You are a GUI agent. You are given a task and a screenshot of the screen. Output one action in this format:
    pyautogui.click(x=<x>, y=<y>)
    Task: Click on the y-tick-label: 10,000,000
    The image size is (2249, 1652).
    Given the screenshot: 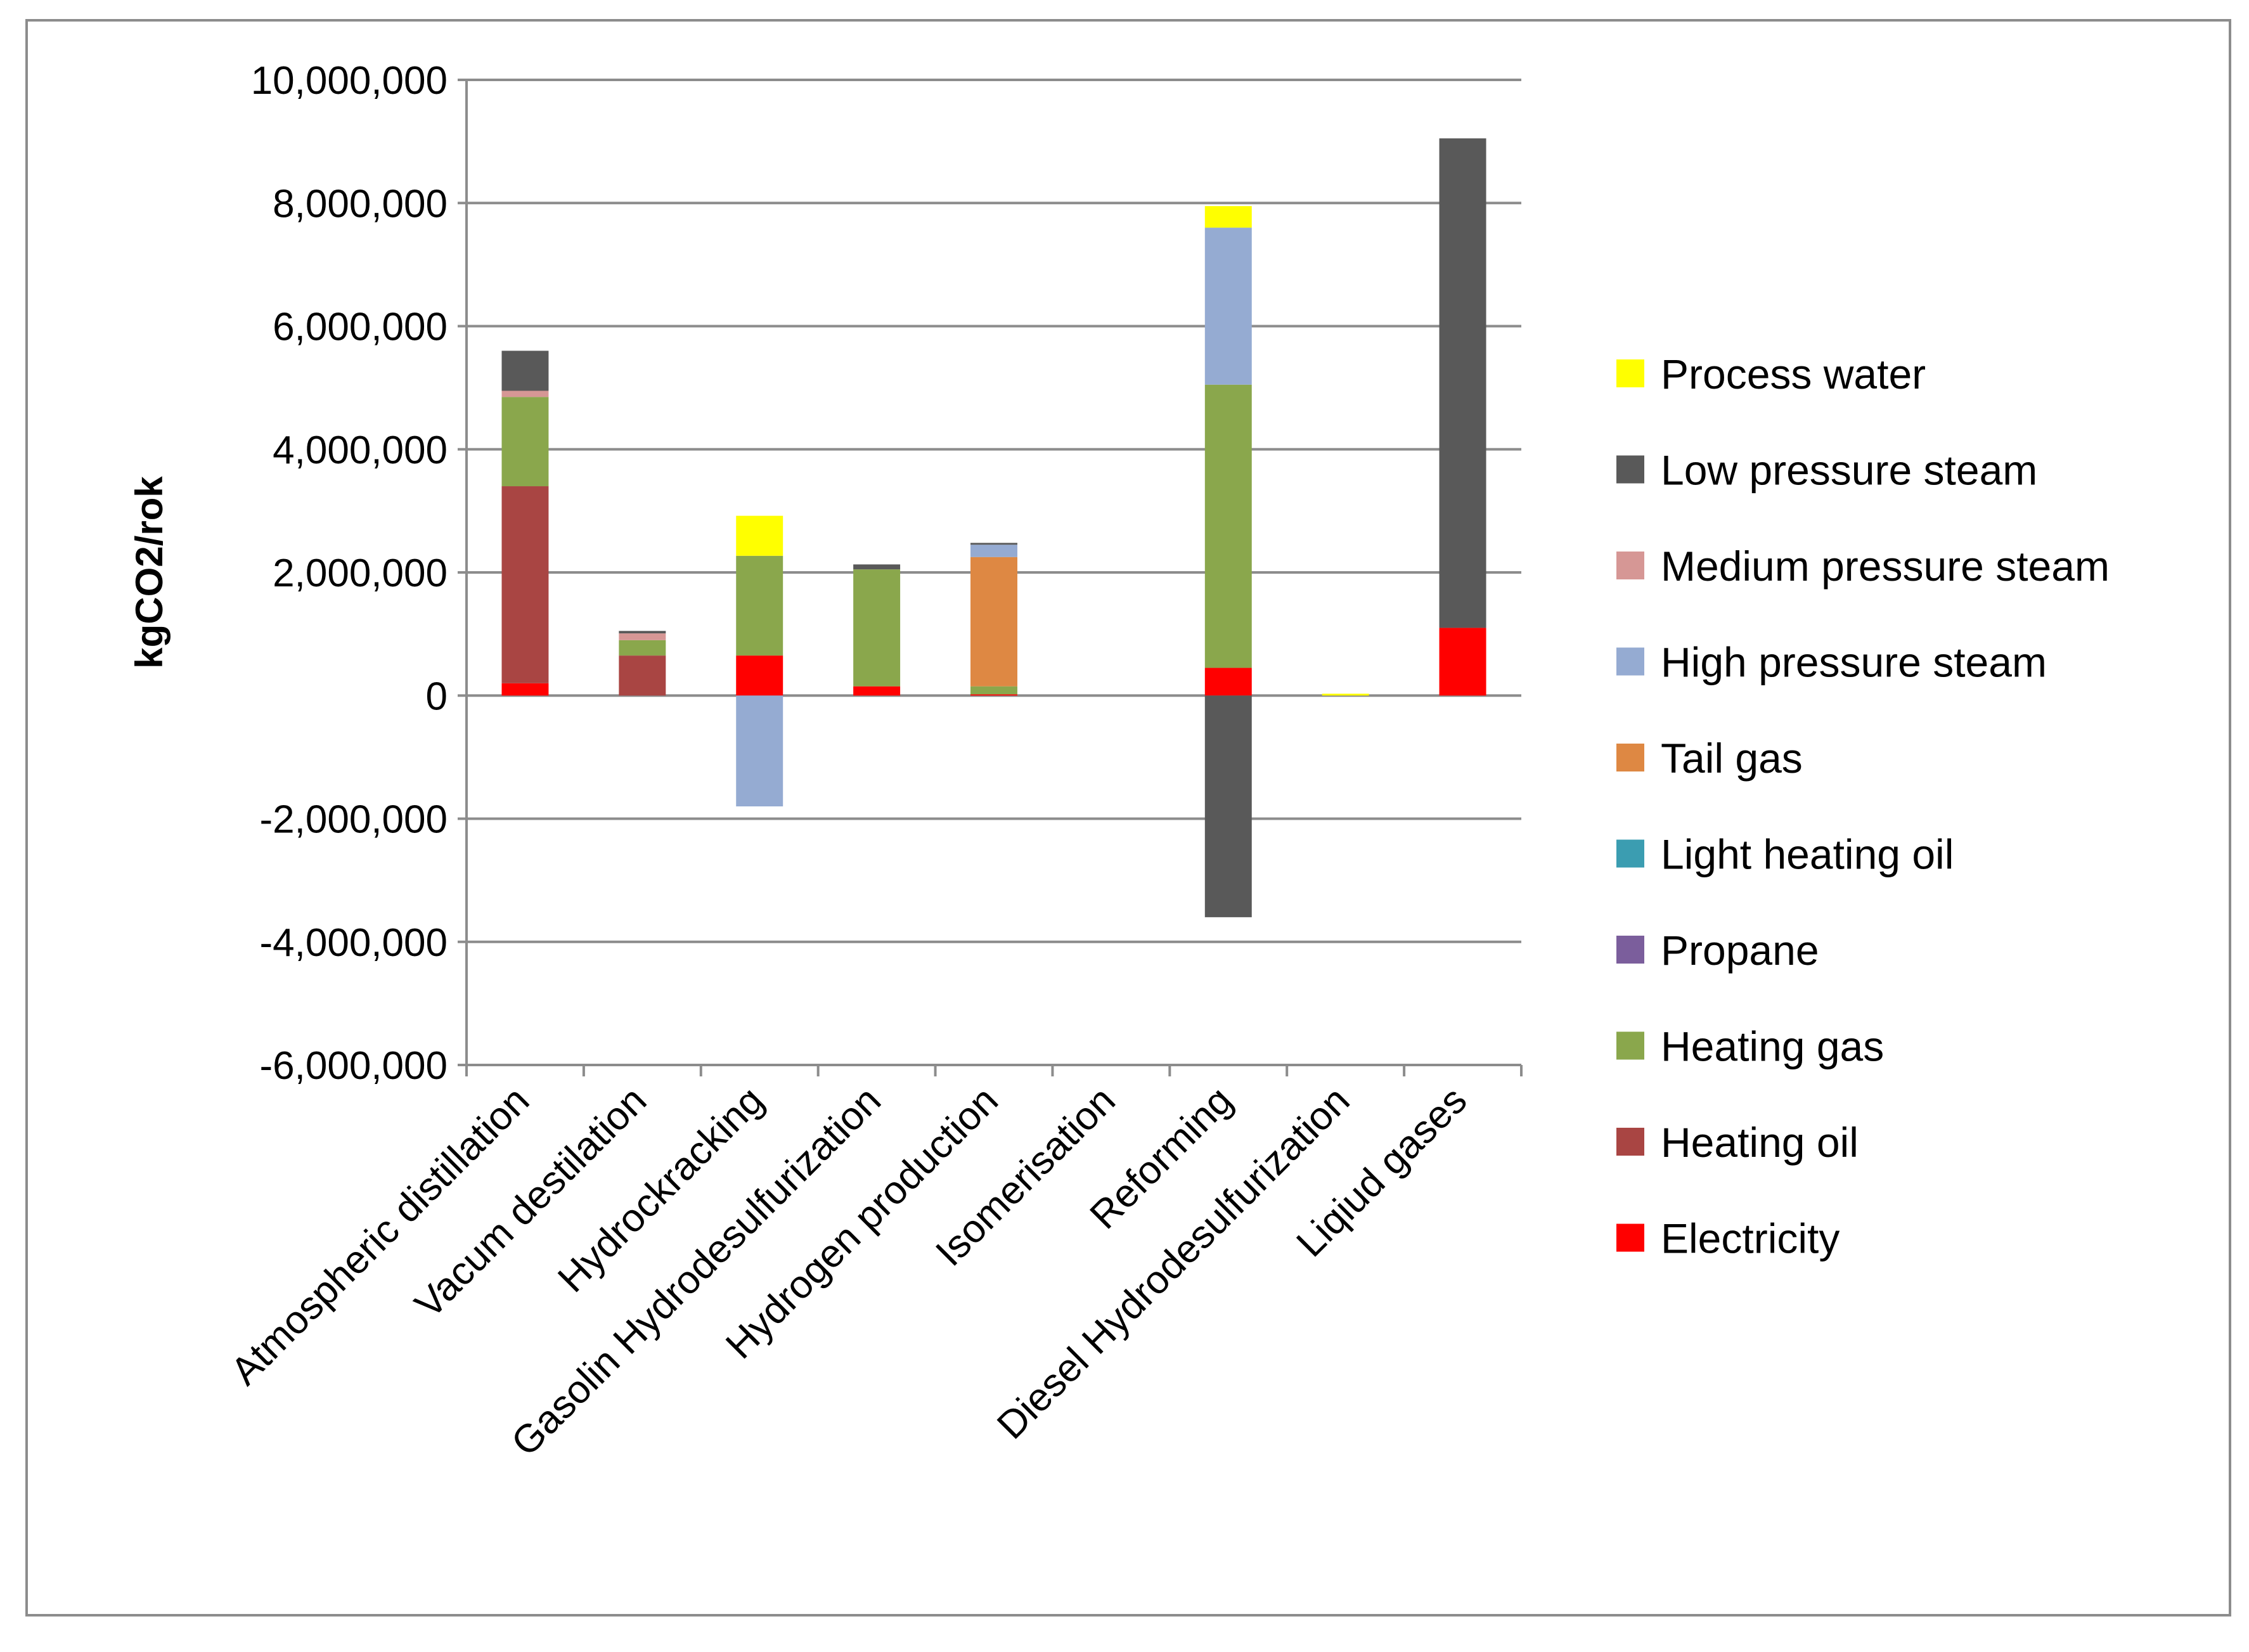 What is the action you would take?
    pyautogui.click(x=349, y=81)
    